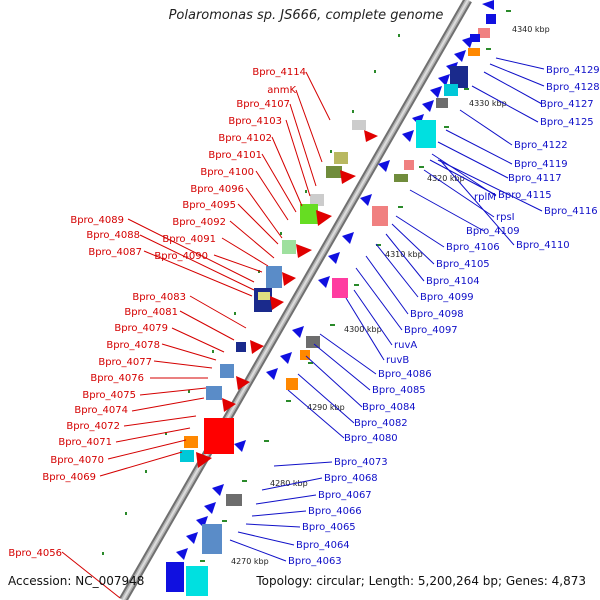 Image resolution: width=600 pixels, height=600 pixels. What do you see at coordinates (245, 138) in the screenshot?
I see `gene-label: Bpro_4102` at bounding box center [245, 138].